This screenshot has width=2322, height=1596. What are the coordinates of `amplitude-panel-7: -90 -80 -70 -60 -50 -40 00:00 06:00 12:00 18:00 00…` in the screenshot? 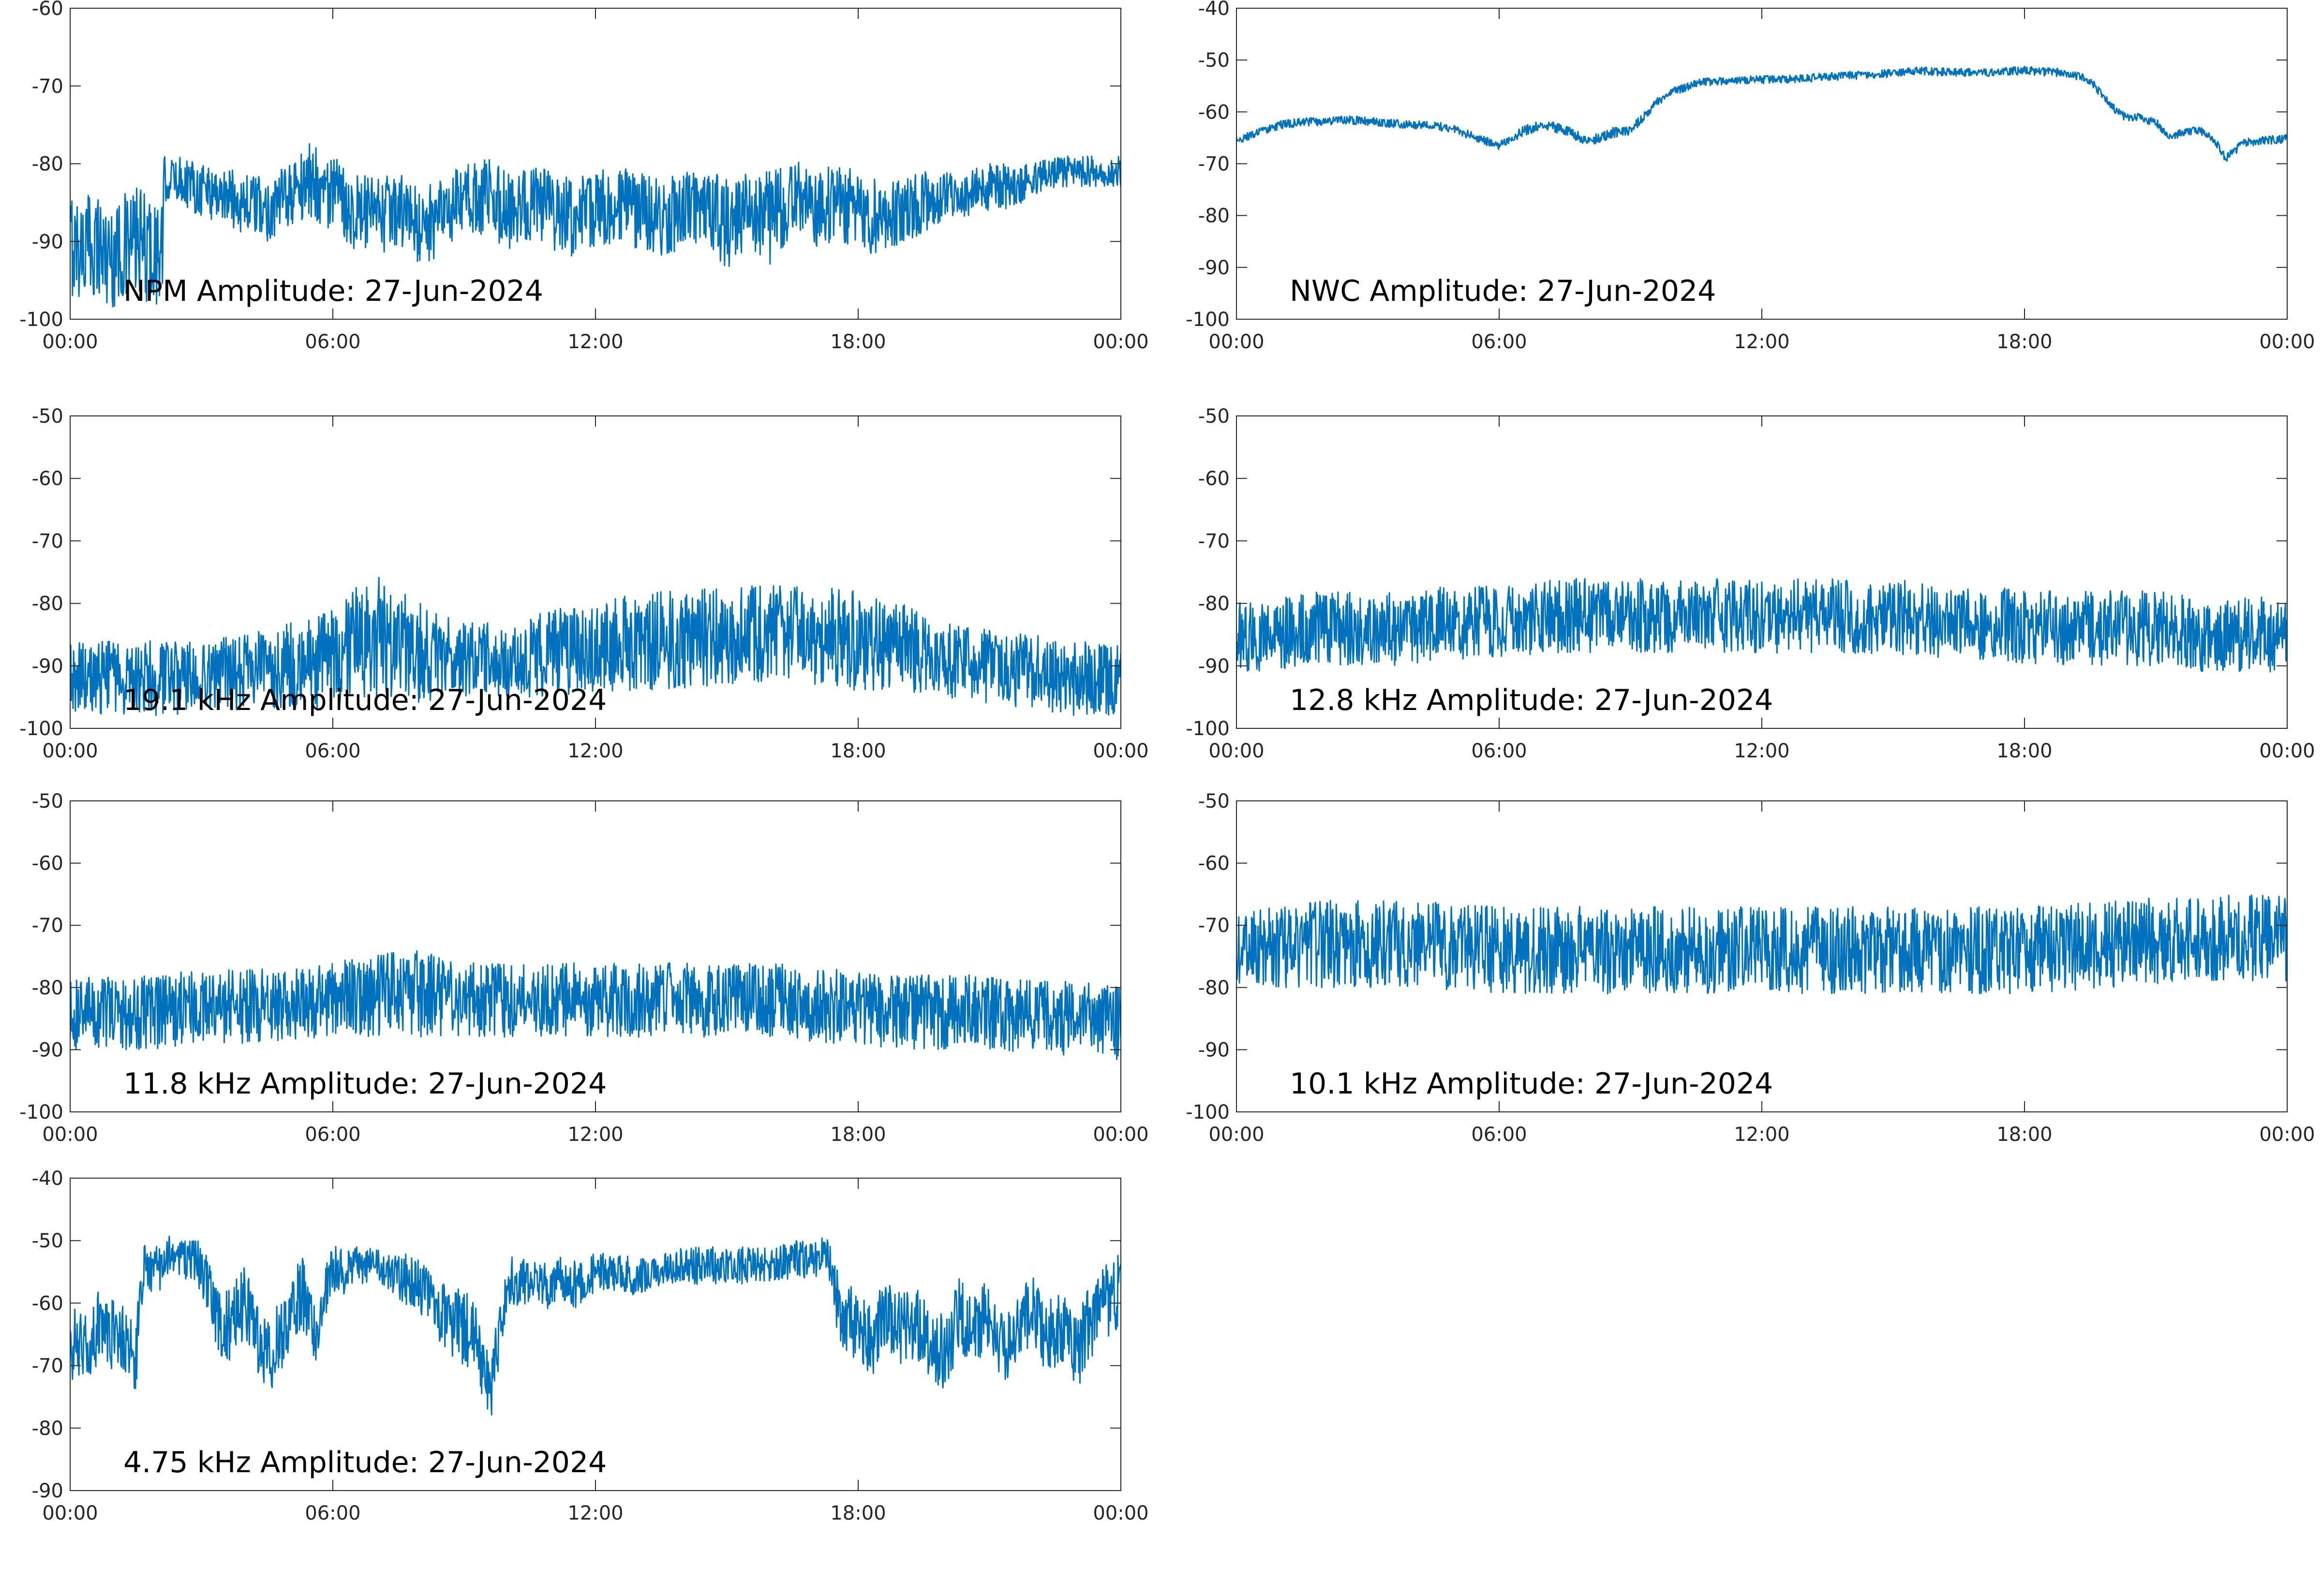 It's located at (590, 1345).